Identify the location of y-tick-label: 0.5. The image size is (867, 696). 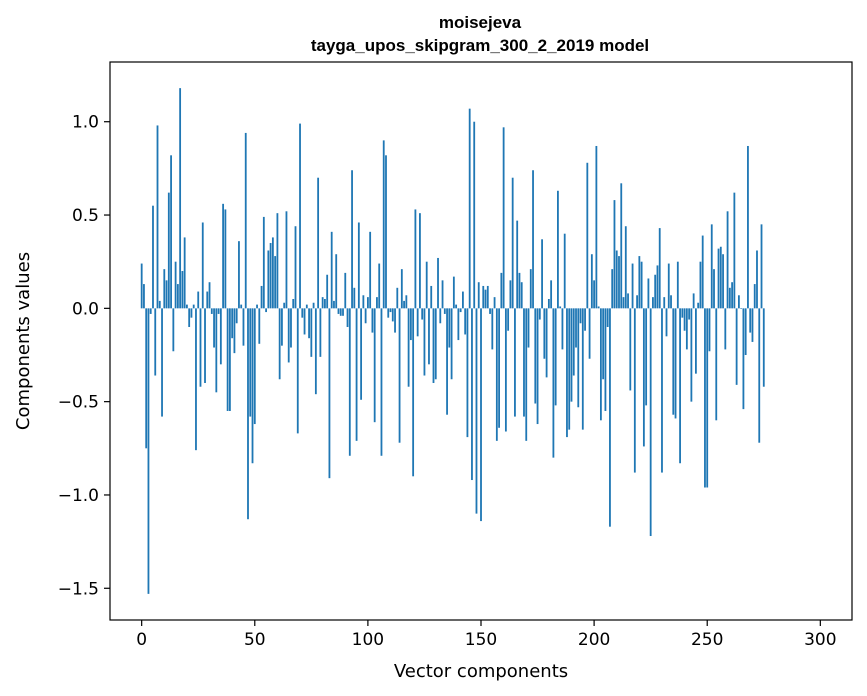
(85, 216).